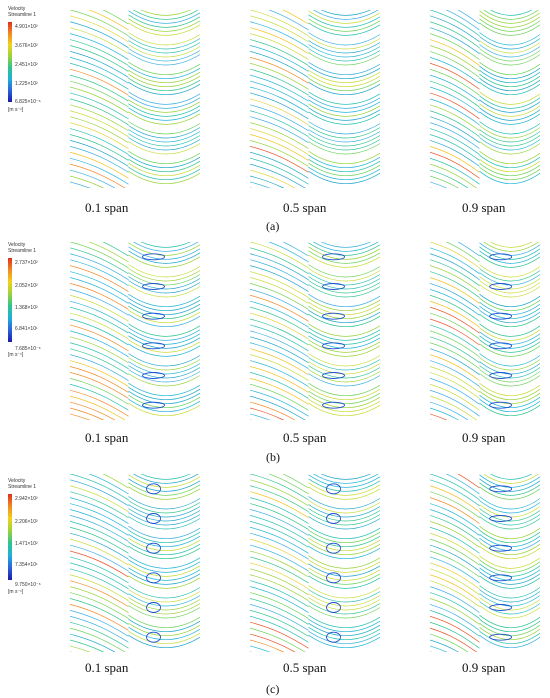  Describe the element at coordinates (26, 565) in the screenshot. I see `legend-tick: 7.354×10¹` at that location.